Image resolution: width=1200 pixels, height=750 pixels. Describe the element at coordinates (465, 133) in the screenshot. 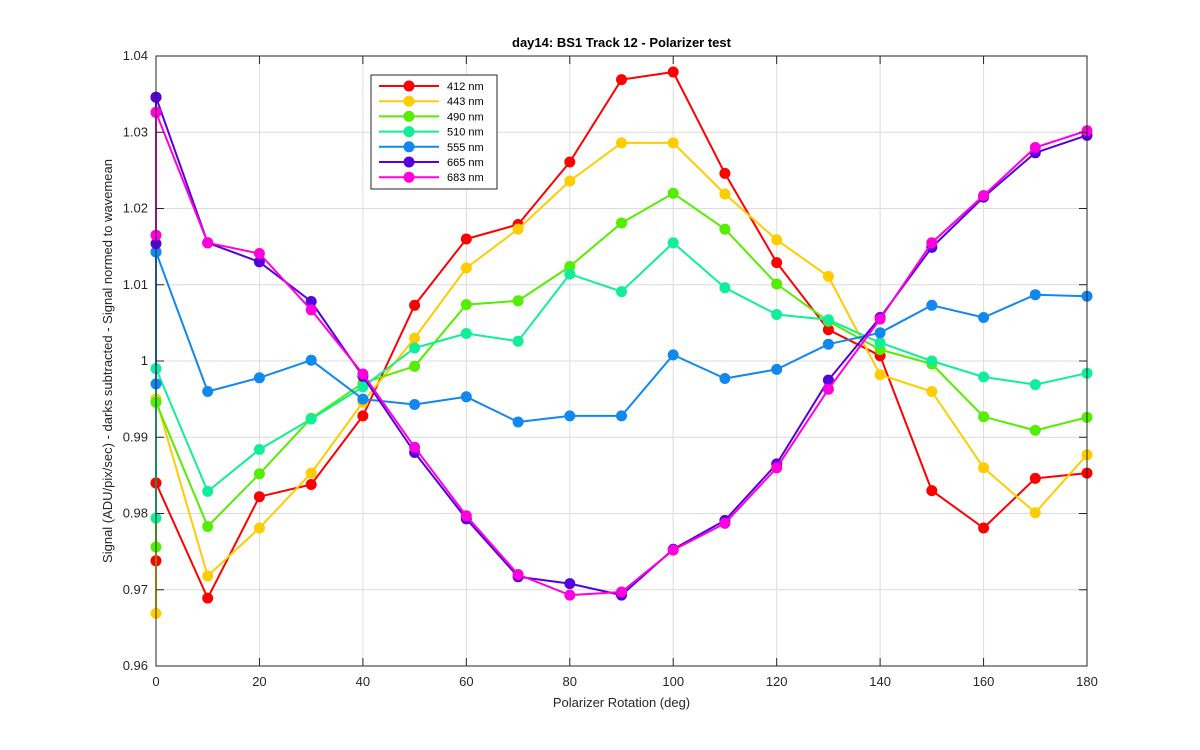

I see `legend-label: 510 nm` at that location.